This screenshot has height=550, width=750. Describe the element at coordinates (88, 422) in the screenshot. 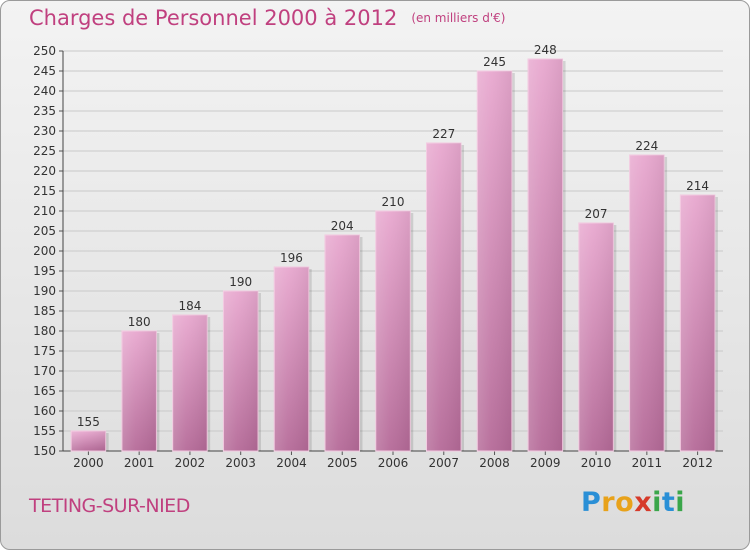

I see `bar-value-label: 155` at that location.